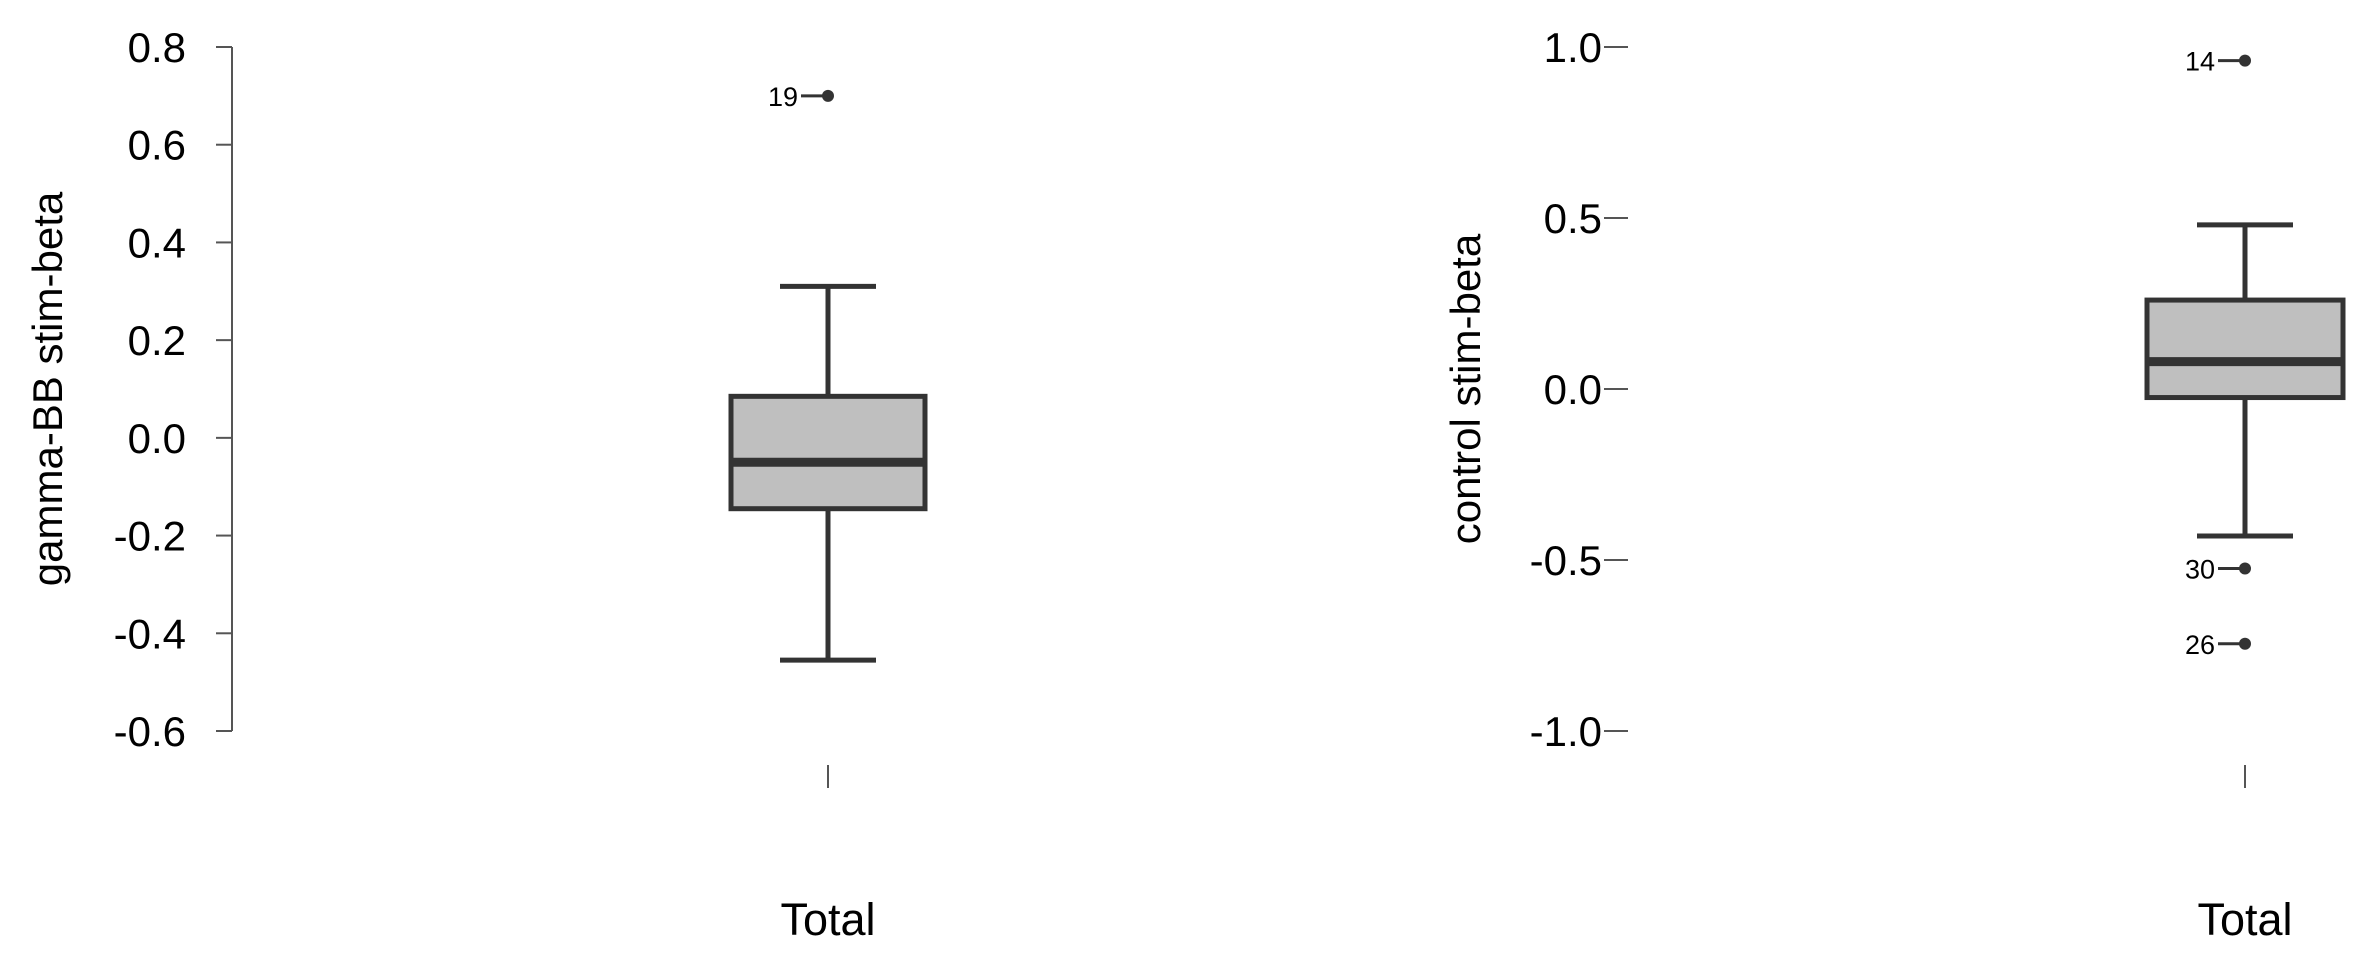 This screenshot has width=2367, height=960. Describe the element at coordinates (157, 340) in the screenshot. I see `y-tick-label: 0.2` at that location.